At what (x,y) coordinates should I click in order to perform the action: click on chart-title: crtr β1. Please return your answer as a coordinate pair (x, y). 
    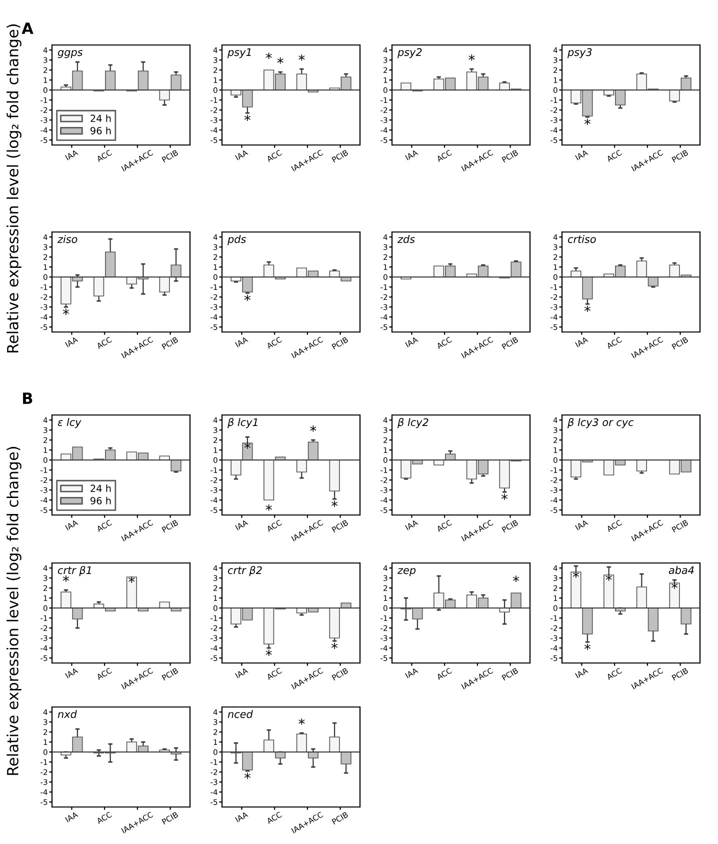
    Looking at the image, I should click on (74, 571).